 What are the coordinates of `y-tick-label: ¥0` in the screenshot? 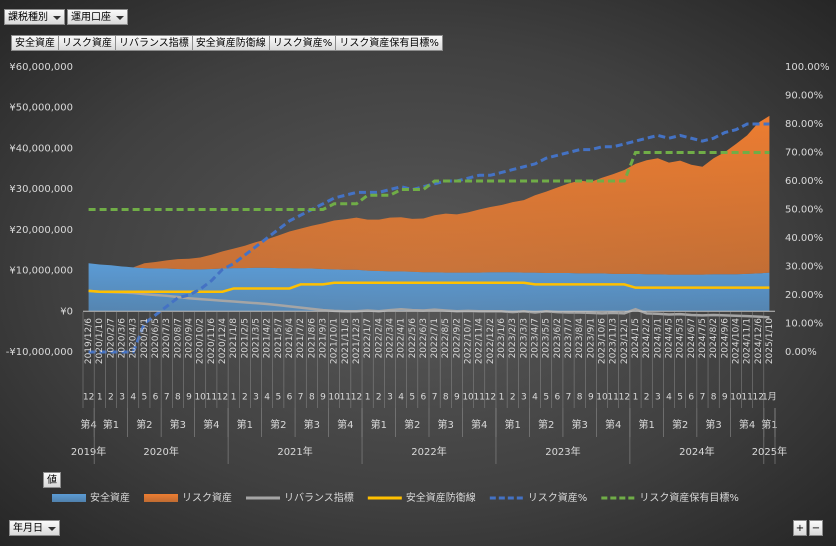 It's located at (66, 311).